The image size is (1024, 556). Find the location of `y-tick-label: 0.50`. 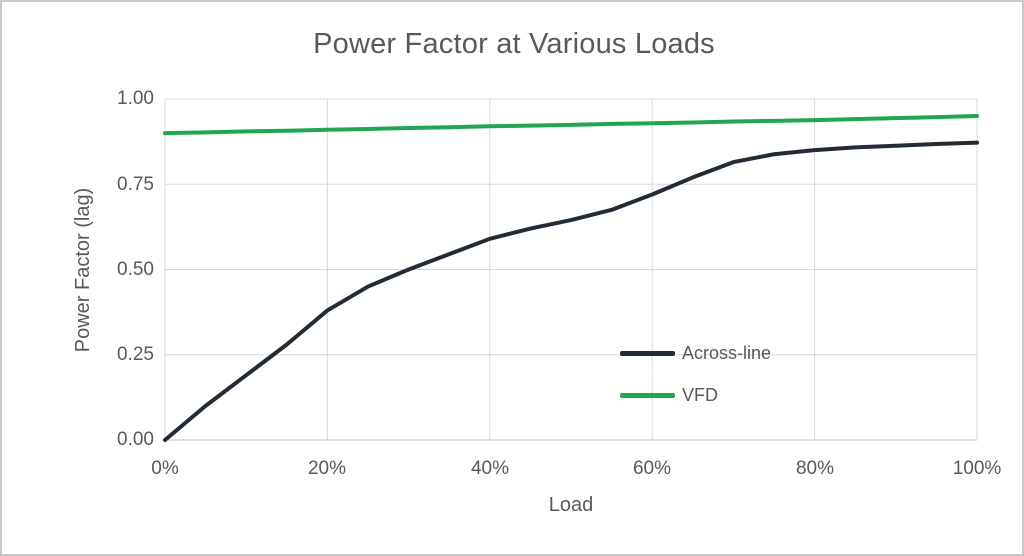

y-tick-label: 0.50 is located at coordinates (135, 269).